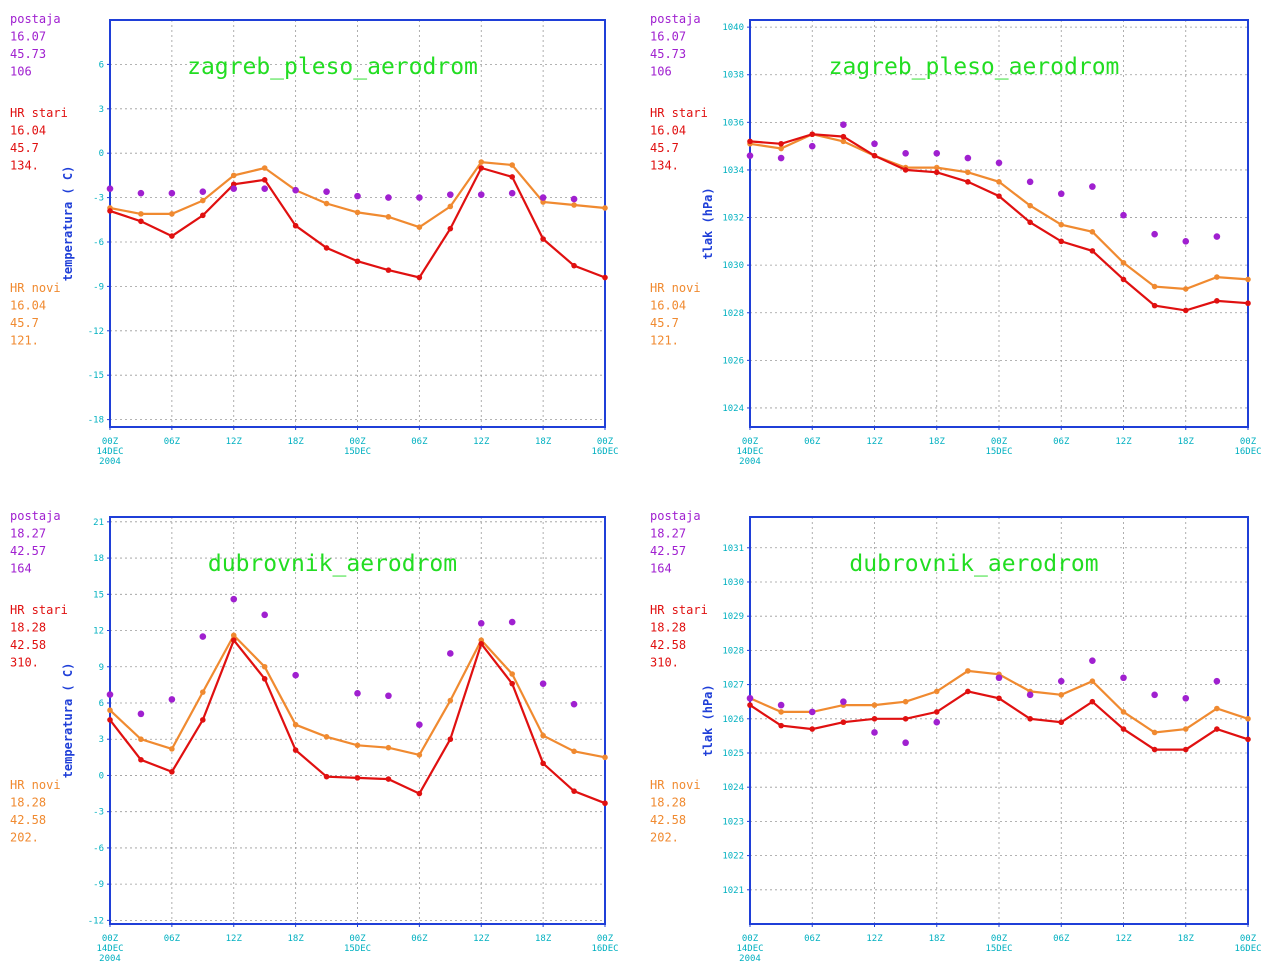  I want to click on station-info-name: HR novi, so click(675, 785).